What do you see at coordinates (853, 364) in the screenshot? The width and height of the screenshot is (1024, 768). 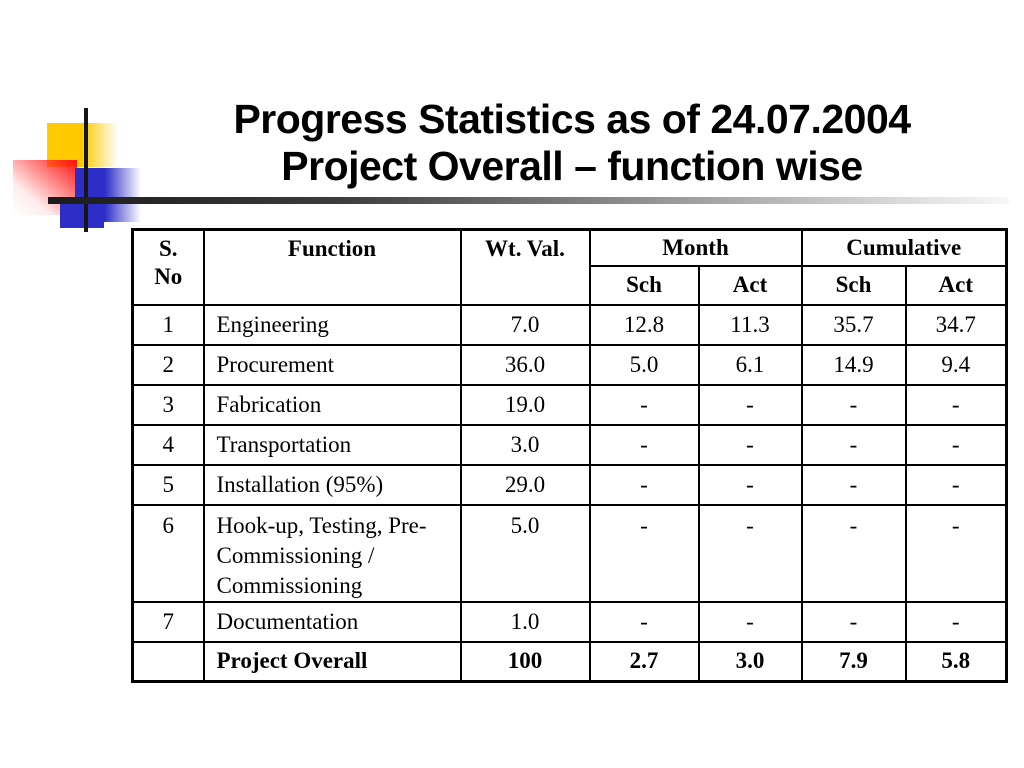 I see `cell-cum-sch: 14.9` at bounding box center [853, 364].